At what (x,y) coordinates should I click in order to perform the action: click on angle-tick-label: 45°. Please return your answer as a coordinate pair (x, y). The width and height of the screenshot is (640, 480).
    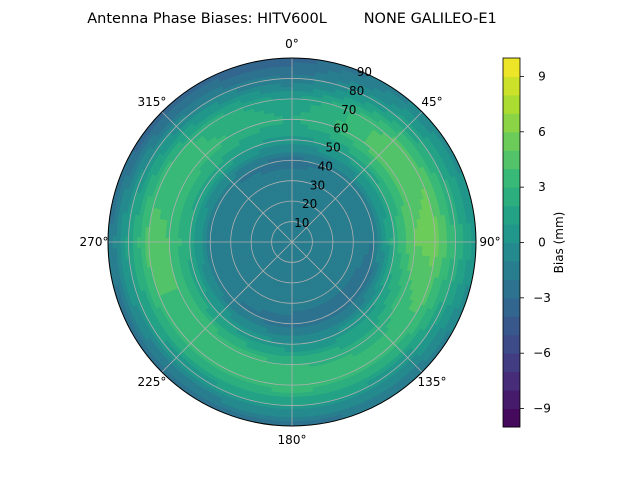
    Looking at the image, I should click on (431, 102).